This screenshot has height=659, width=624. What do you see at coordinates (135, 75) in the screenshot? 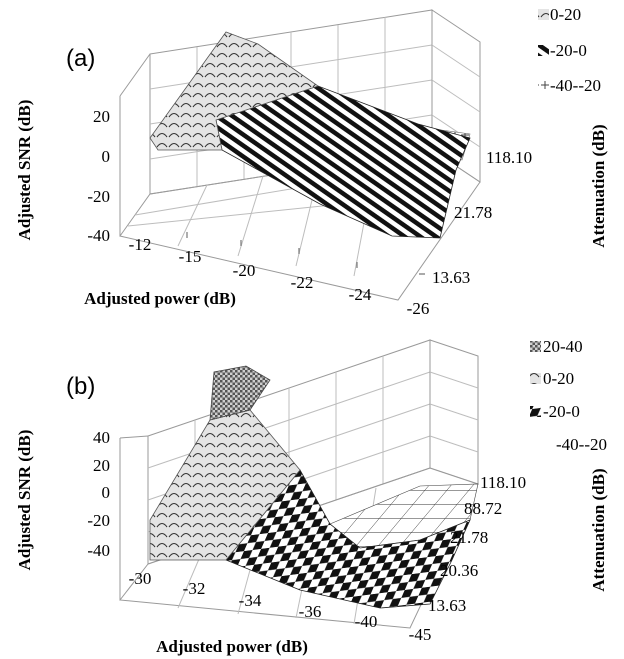
I see `panel-a-edge` at bounding box center [135, 75].